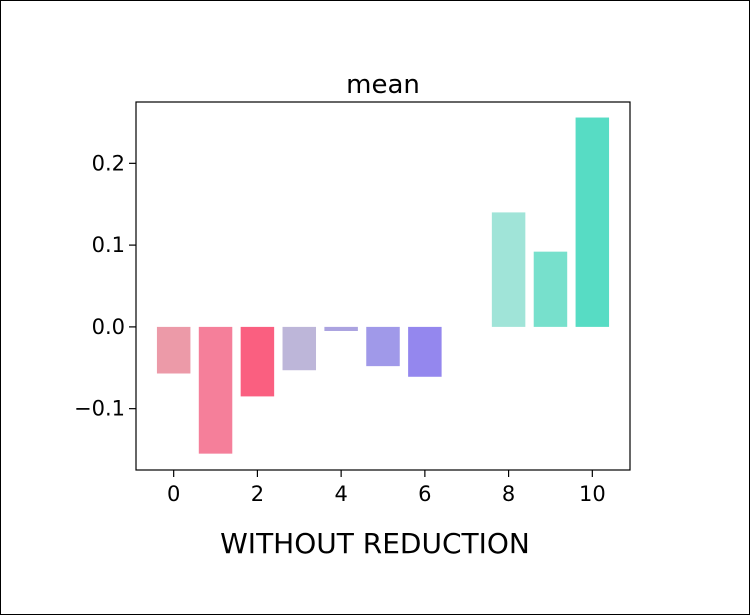  I want to click on y-axis: −0.1 0.0 0.1 0.2, so click(105, 286).